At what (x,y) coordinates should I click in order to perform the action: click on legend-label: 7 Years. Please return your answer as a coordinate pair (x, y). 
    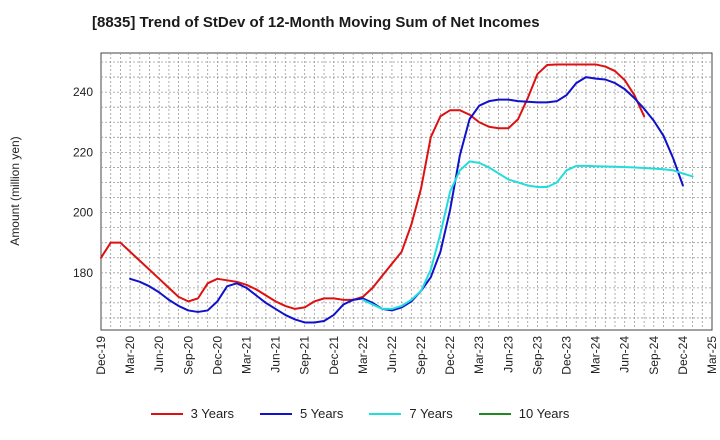
    Looking at the image, I should click on (431, 413).